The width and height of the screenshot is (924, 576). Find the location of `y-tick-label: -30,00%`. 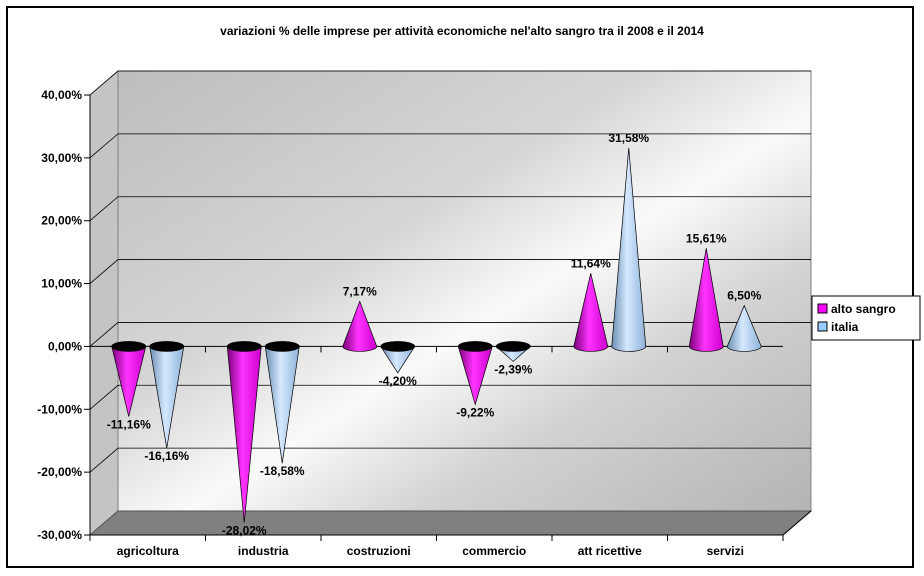

y-tick-label: -30,00% is located at coordinates (59, 535).